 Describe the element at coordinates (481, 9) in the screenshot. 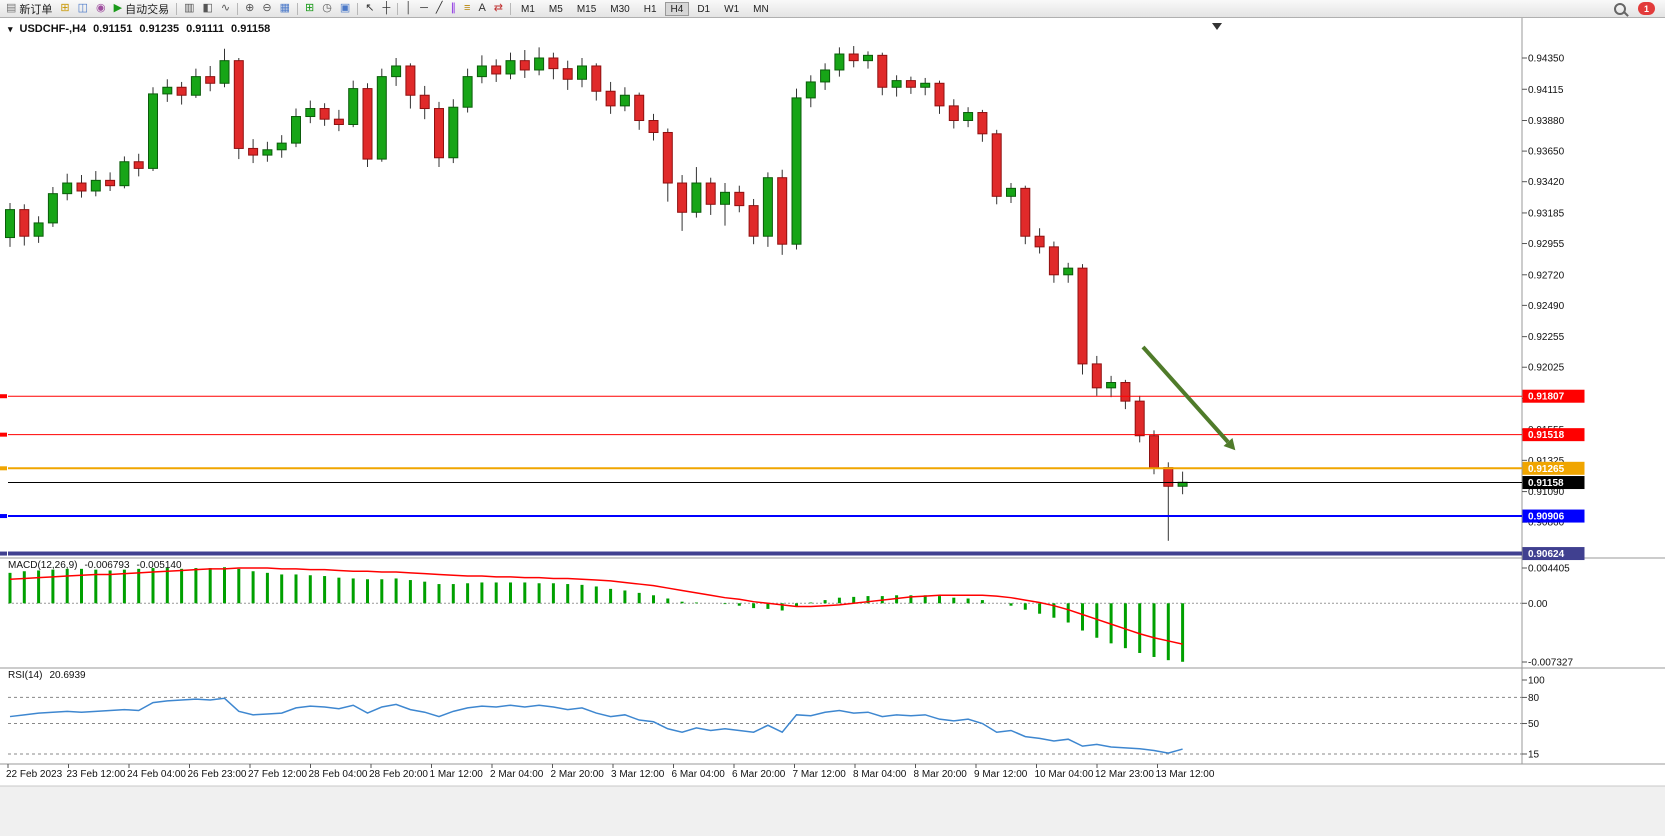

I see `text-button: A` at that location.